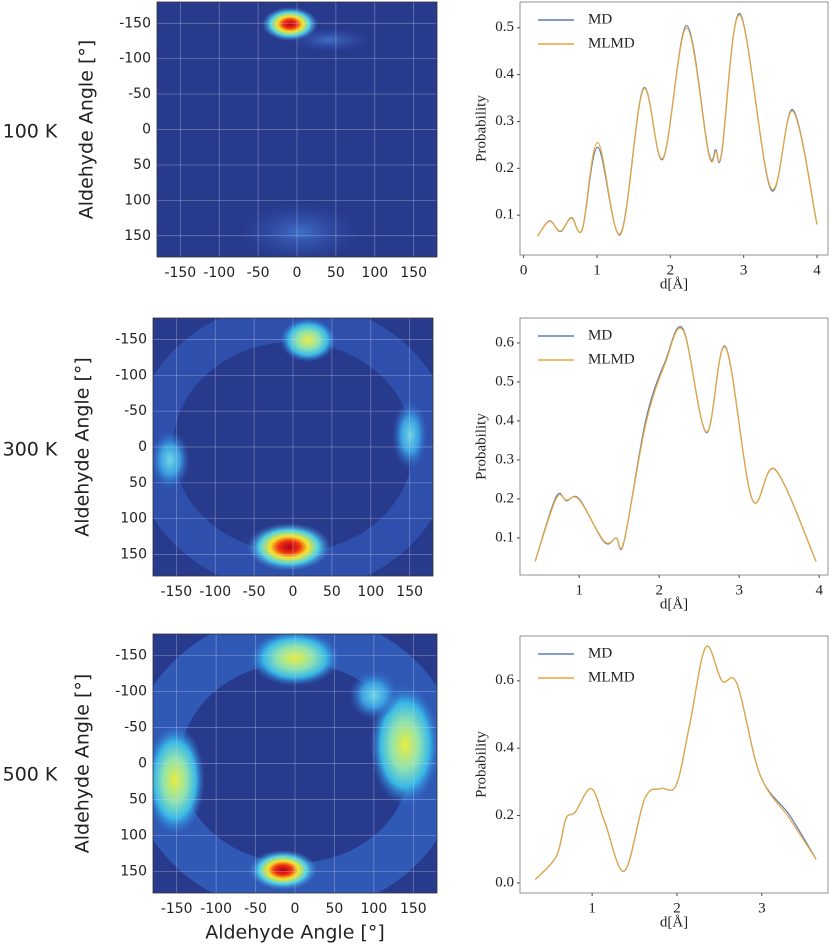 This screenshot has width=831, height=944. What do you see at coordinates (504, 882) in the screenshot?
I see `y-tick-label: 0.0` at bounding box center [504, 882].